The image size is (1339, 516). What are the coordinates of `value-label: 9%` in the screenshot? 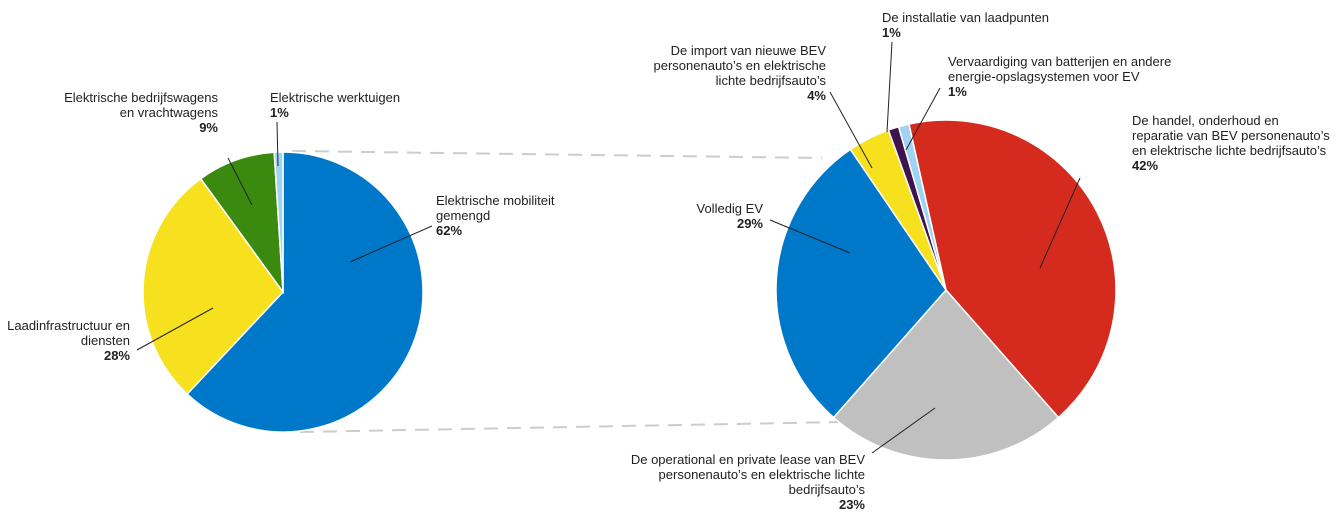 It's located at (208, 127).